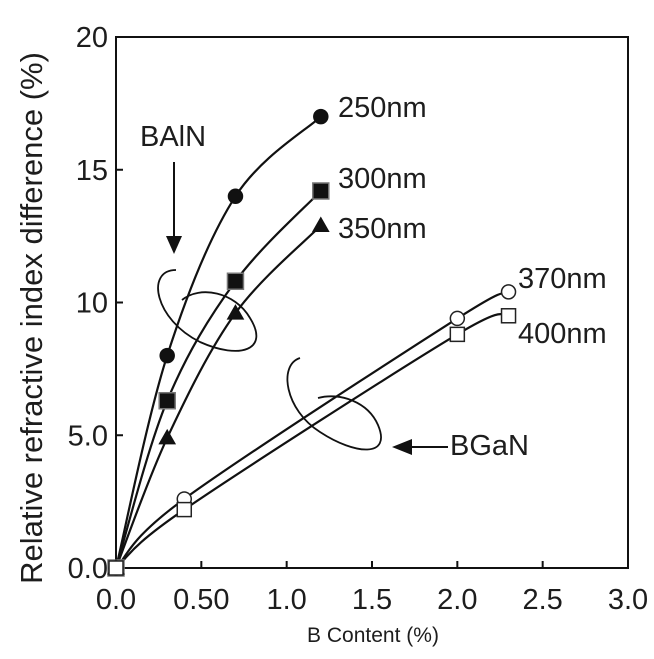 The image size is (654, 659). Describe the element at coordinates (174, 245) in the screenshot. I see `baln-arrow-head` at that location.